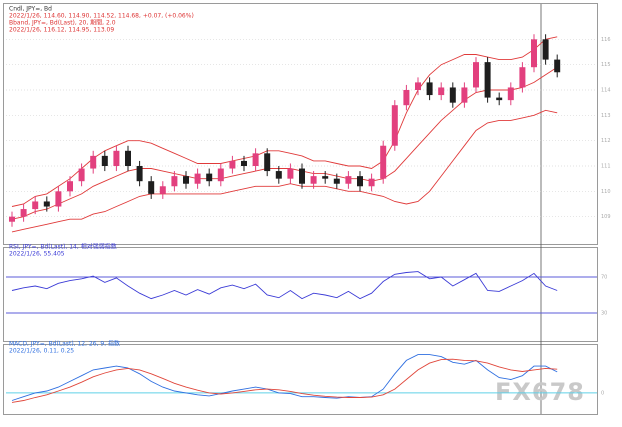  What do you see at coordinates (606, 65) in the screenshot?
I see `y-tick-label: 115` at bounding box center [606, 65].